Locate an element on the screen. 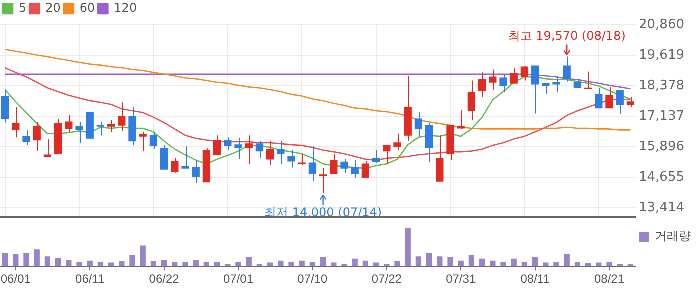 The width and height of the screenshot is (700, 289). y-tick-label: 17,137 is located at coordinates (661, 116).